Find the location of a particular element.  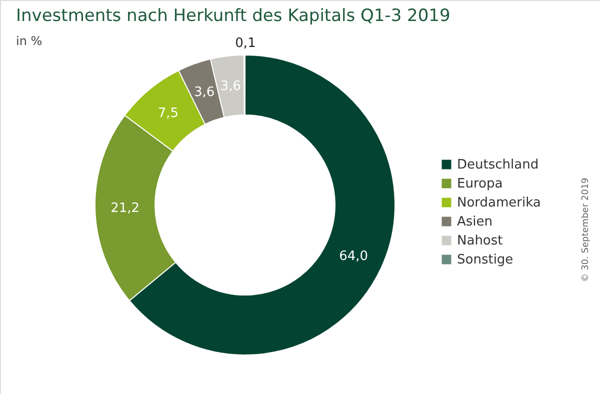

chart-title: Investments nach Herkunft des Kapitals Q1-3 2019 is located at coordinates (233, 16).